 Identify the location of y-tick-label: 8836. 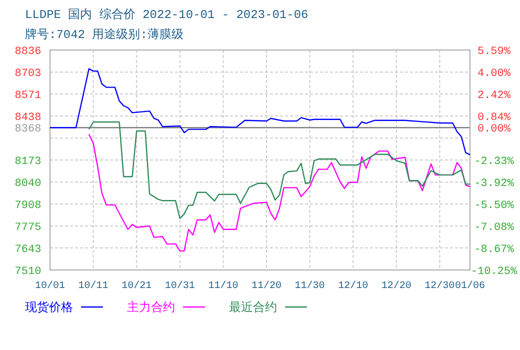
(28, 52).